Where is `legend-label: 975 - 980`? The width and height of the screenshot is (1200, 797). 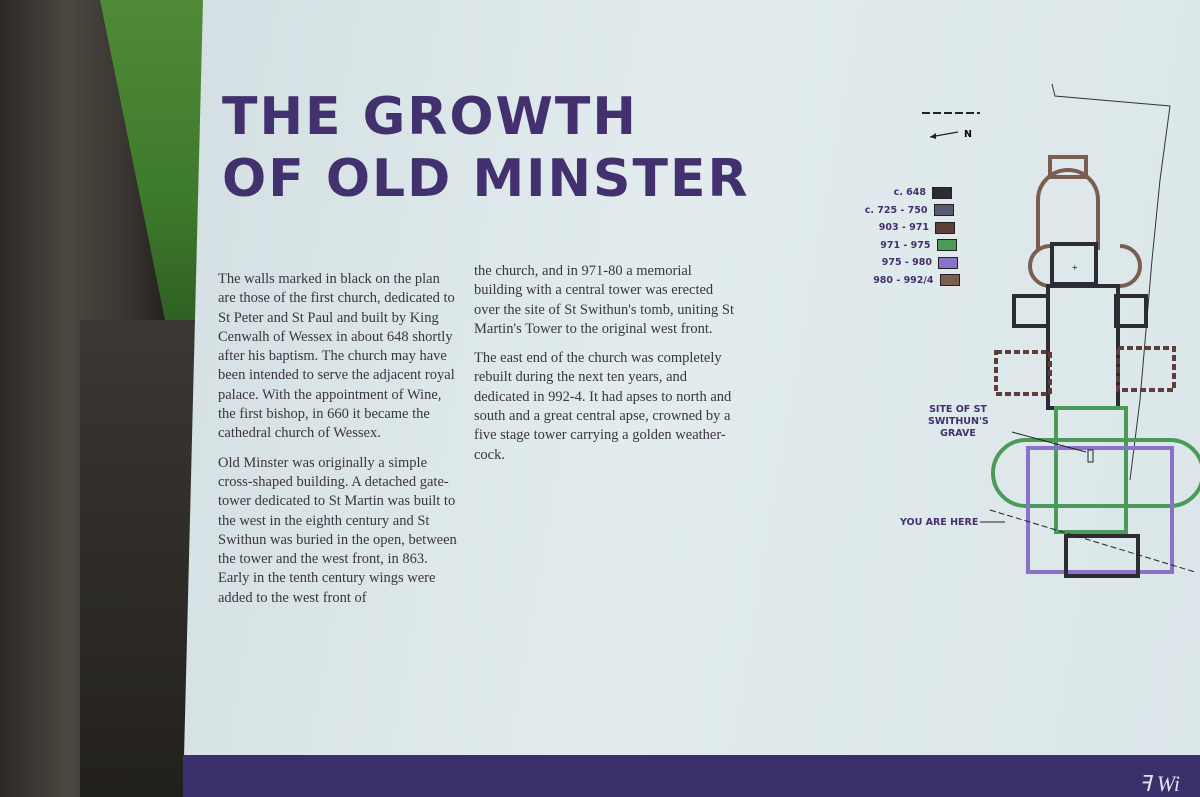 legend-label: 975 - 980 is located at coordinates (906, 263).